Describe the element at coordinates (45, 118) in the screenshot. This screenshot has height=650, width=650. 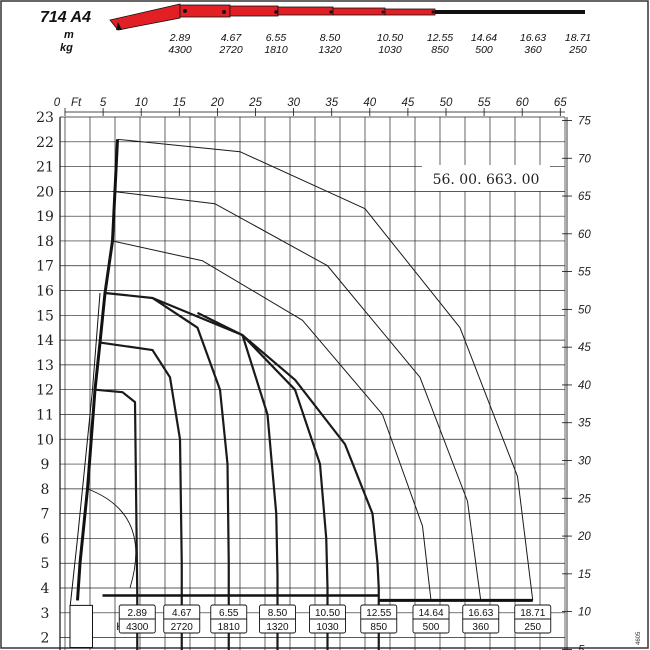
I see `y-tick-label-m: 23` at that location.